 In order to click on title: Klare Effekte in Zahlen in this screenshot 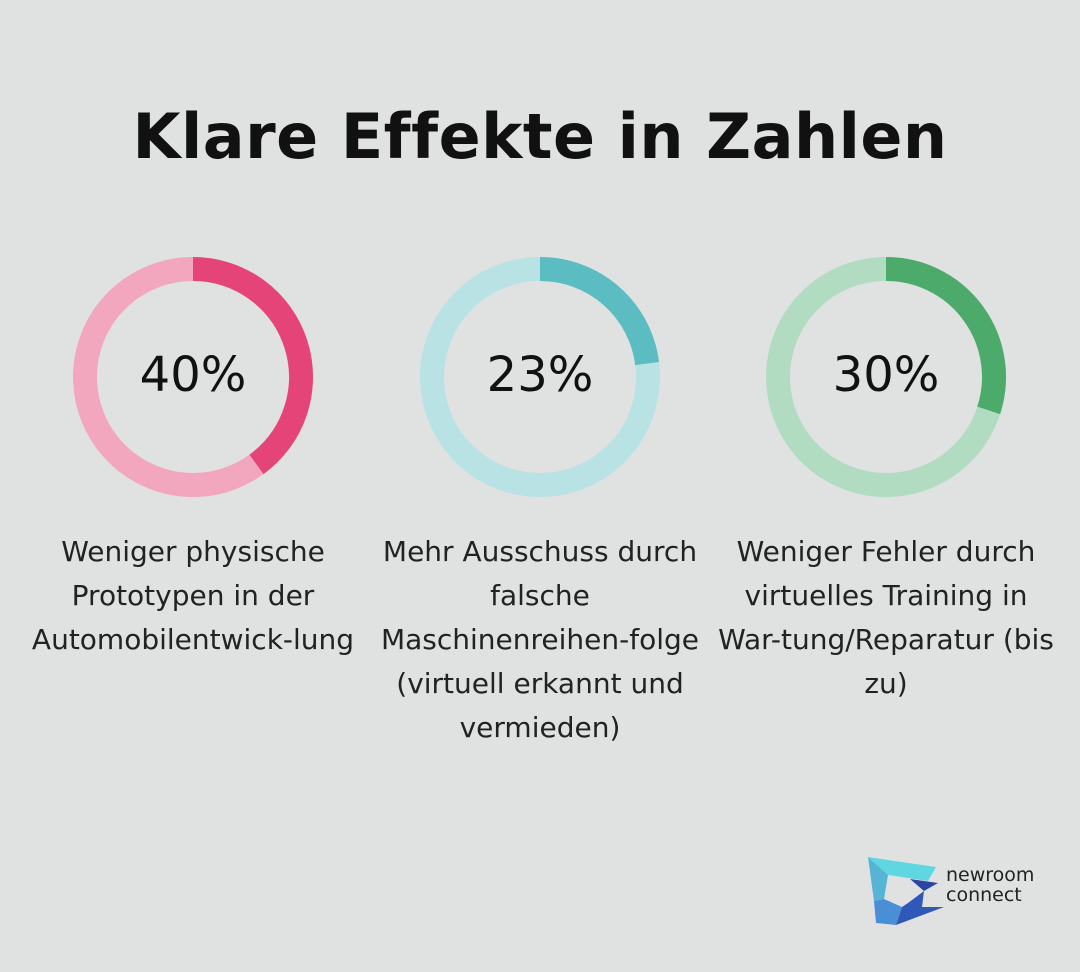, I will do `click(540, 136)`.